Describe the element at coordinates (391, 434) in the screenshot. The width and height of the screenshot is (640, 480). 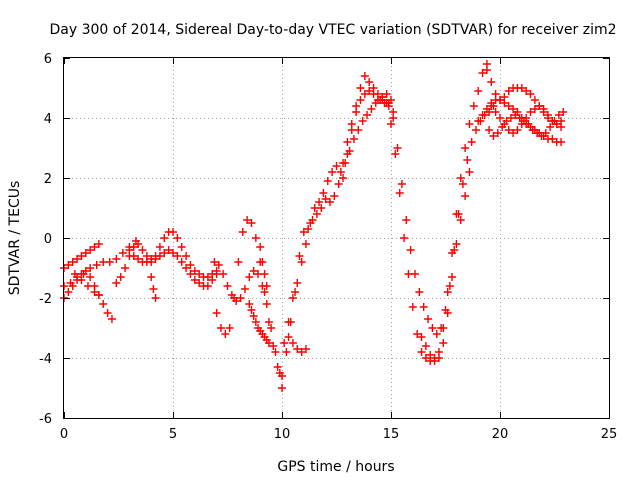
I see `x-tick-label: 15` at that location.